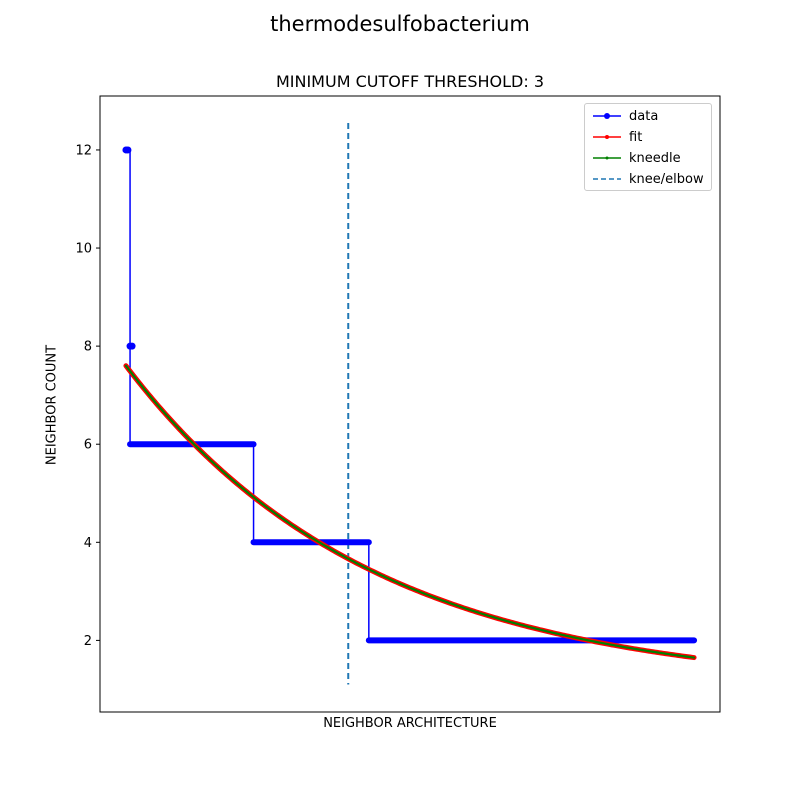  Describe the element at coordinates (655, 158) in the screenshot. I see `legend-label-kneedle: kneedle` at that location.